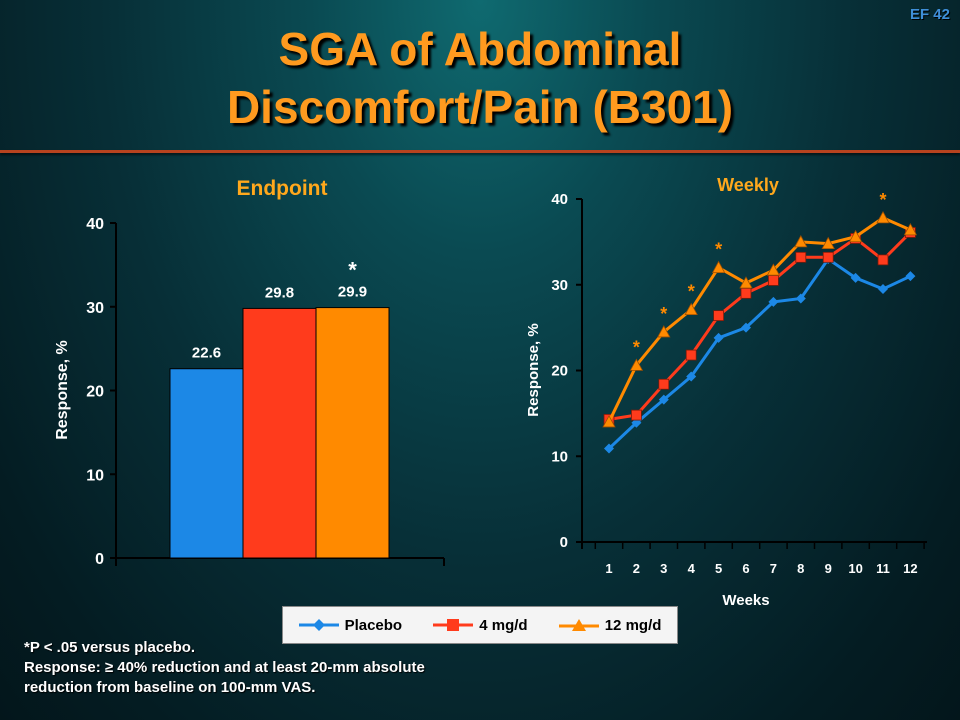 The width and height of the screenshot is (960, 720). I want to click on line-x-tick-label: 5, so click(718, 568).